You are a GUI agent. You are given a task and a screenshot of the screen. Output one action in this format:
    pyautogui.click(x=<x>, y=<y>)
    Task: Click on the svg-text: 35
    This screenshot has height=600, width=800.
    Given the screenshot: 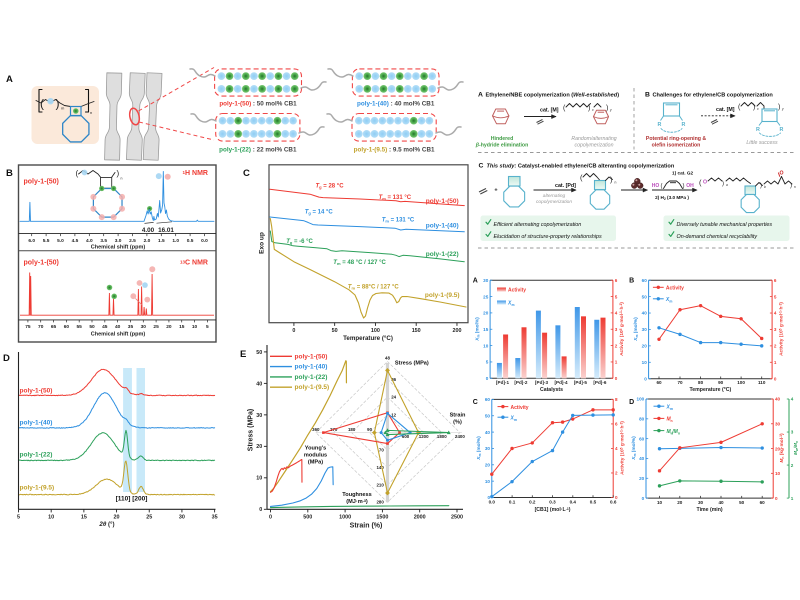 What is the action you would take?
    pyautogui.click(x=131, y=327)
    